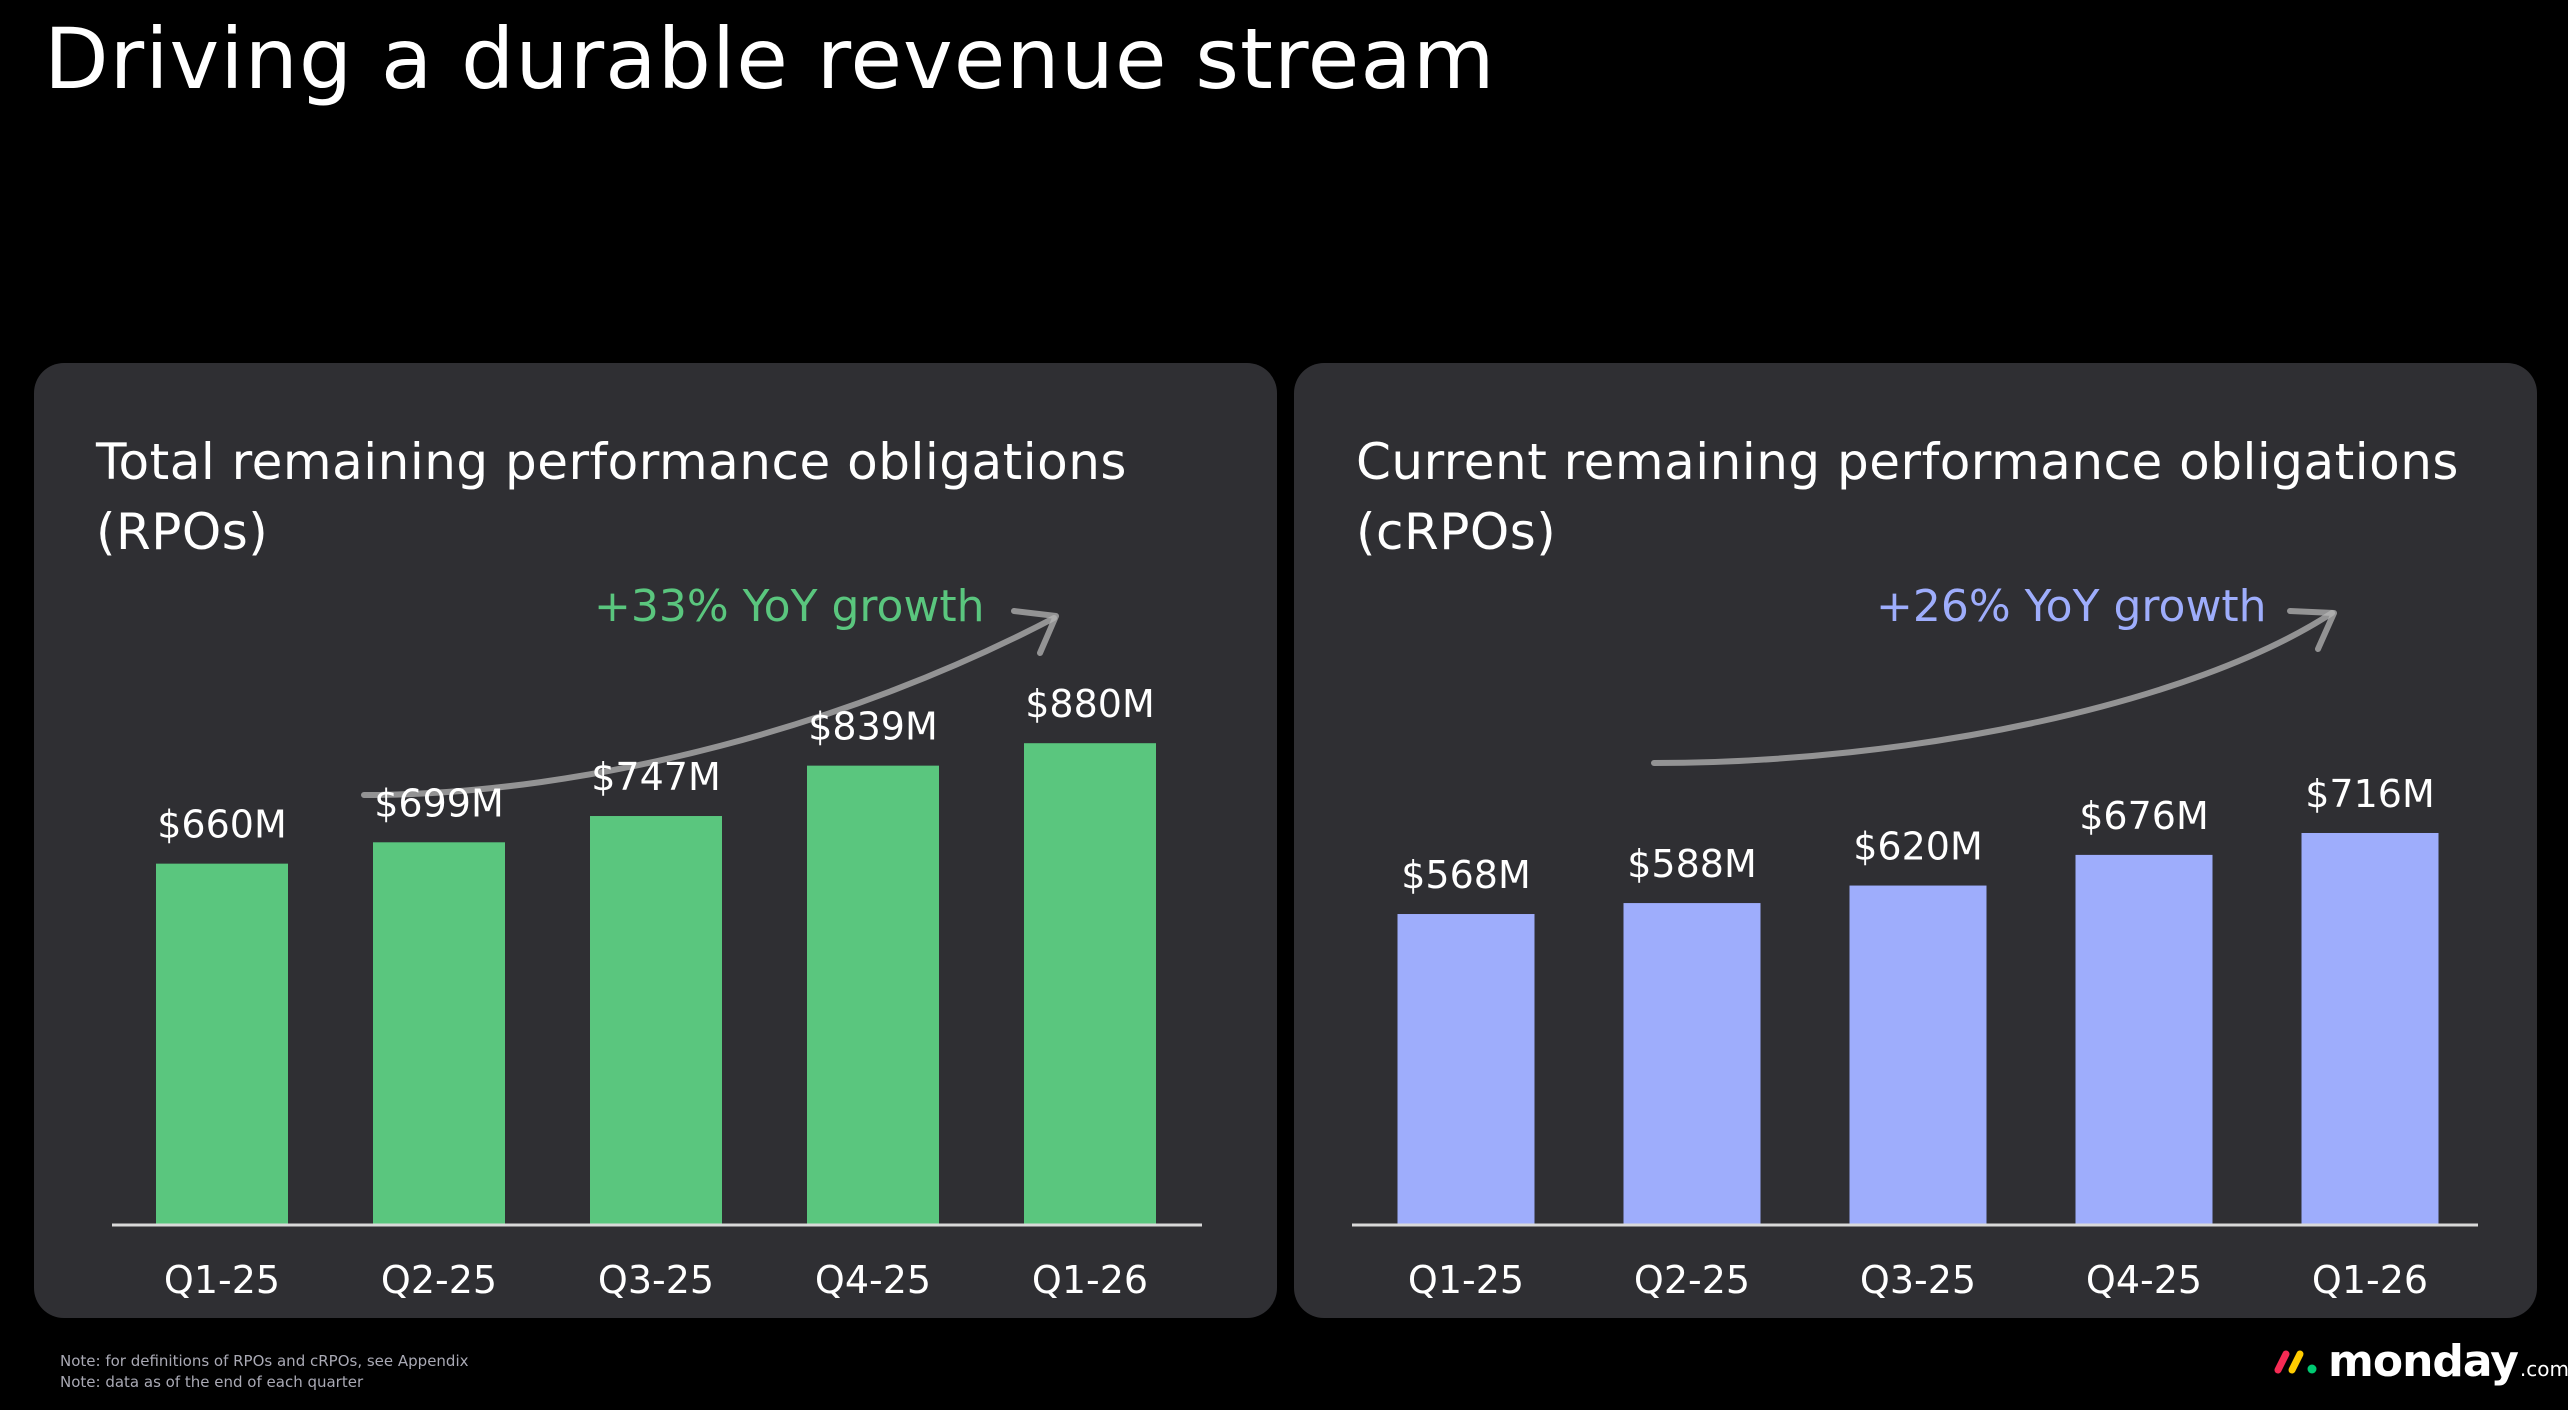 This screenshot has height=1410, width=2568. Describe the element at coordinates (1090, 1280) in the screenshot. I see `rpo-category-label: Q1-26` at that location.